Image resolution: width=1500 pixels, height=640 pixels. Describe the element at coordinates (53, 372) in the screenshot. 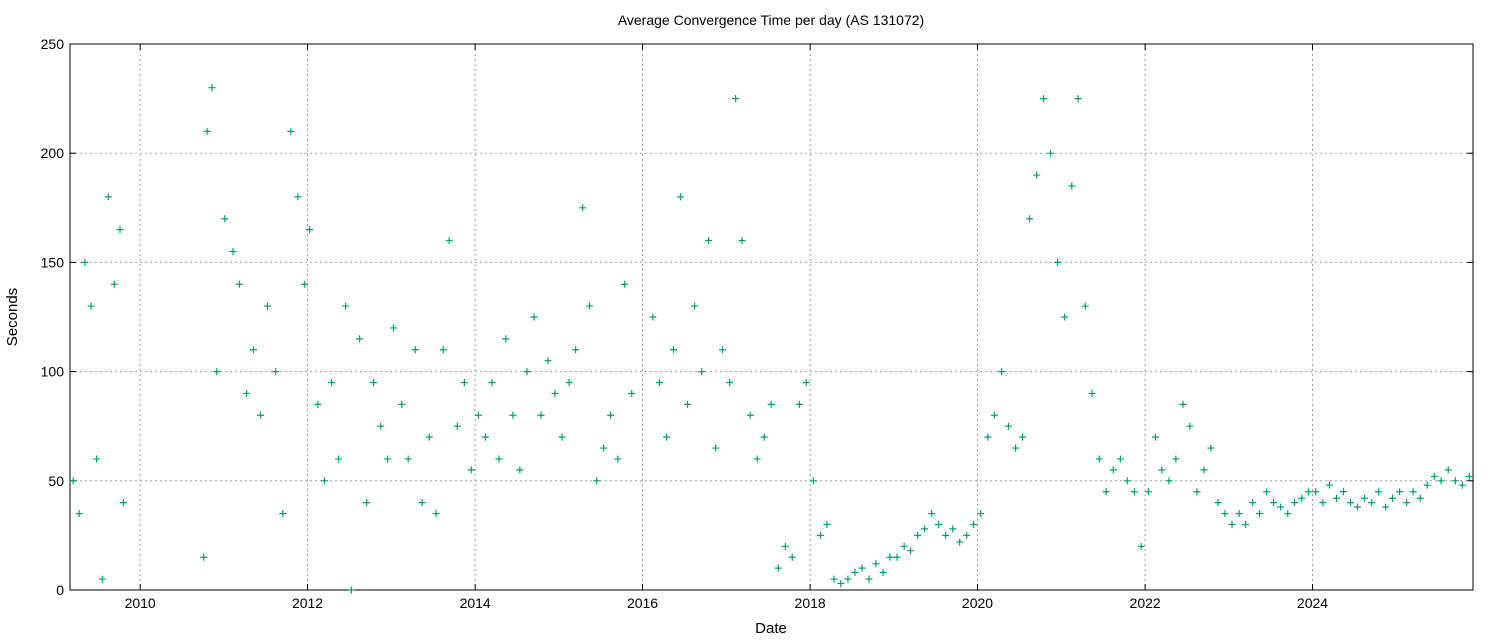

I see `y-tick-label: 100` at that location.